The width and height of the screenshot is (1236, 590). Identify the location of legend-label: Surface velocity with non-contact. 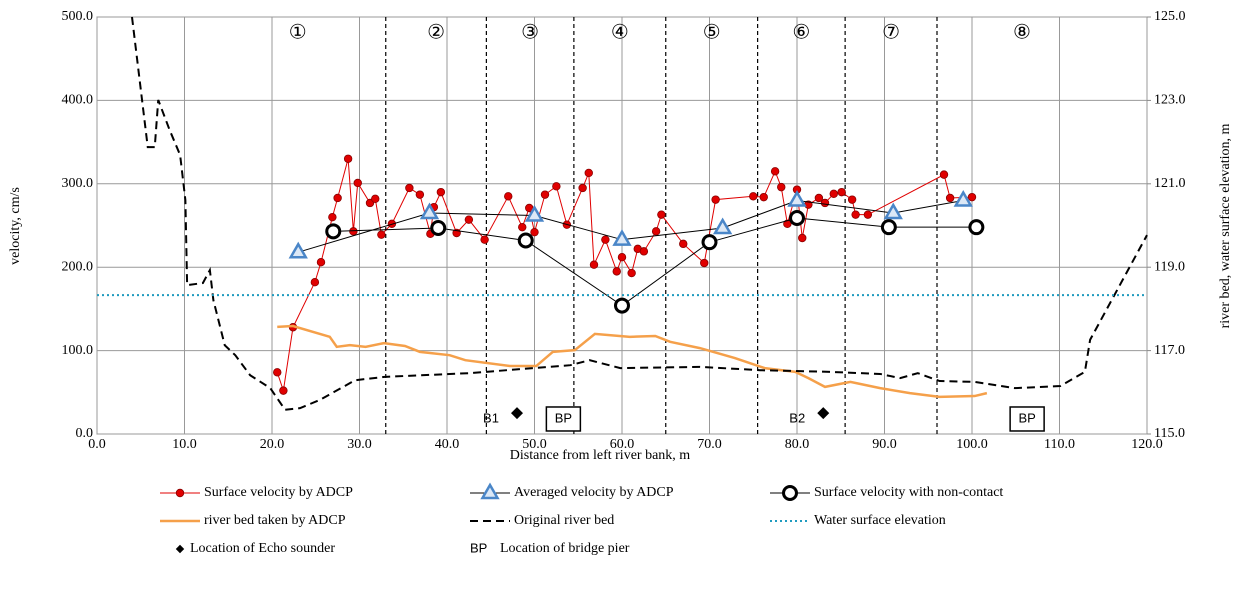
(908, 492).